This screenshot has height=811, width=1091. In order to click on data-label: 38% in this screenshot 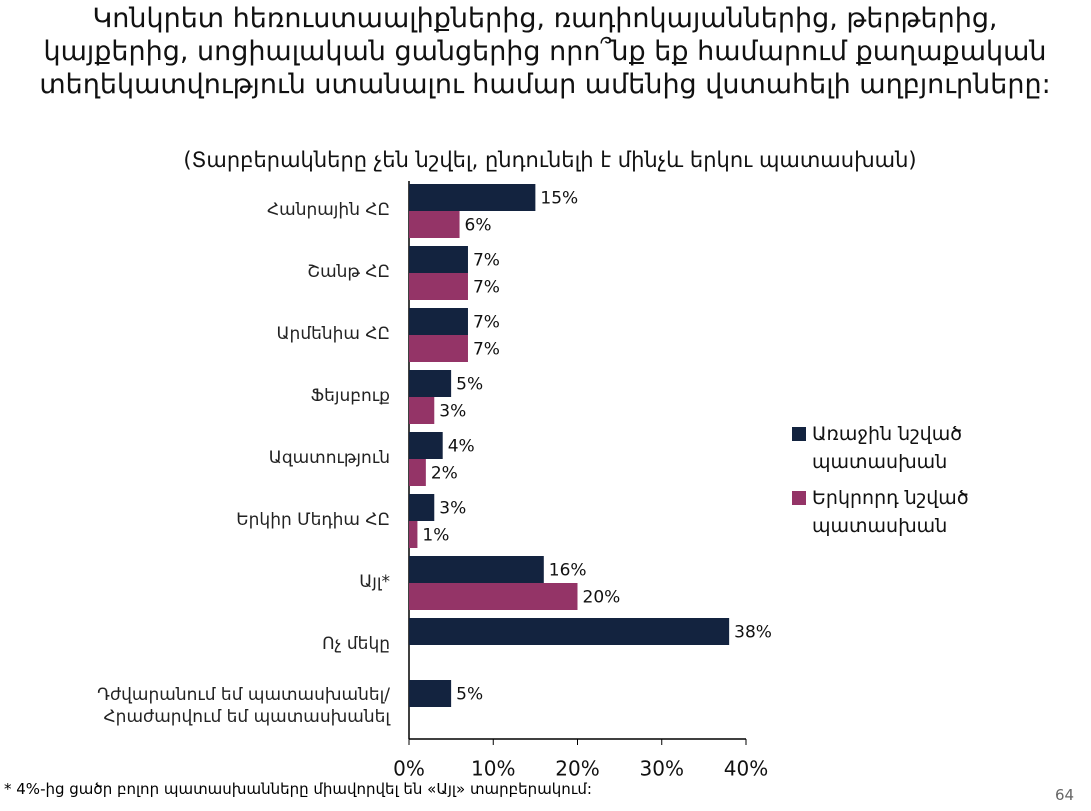, I will do `click(753, 633)`.